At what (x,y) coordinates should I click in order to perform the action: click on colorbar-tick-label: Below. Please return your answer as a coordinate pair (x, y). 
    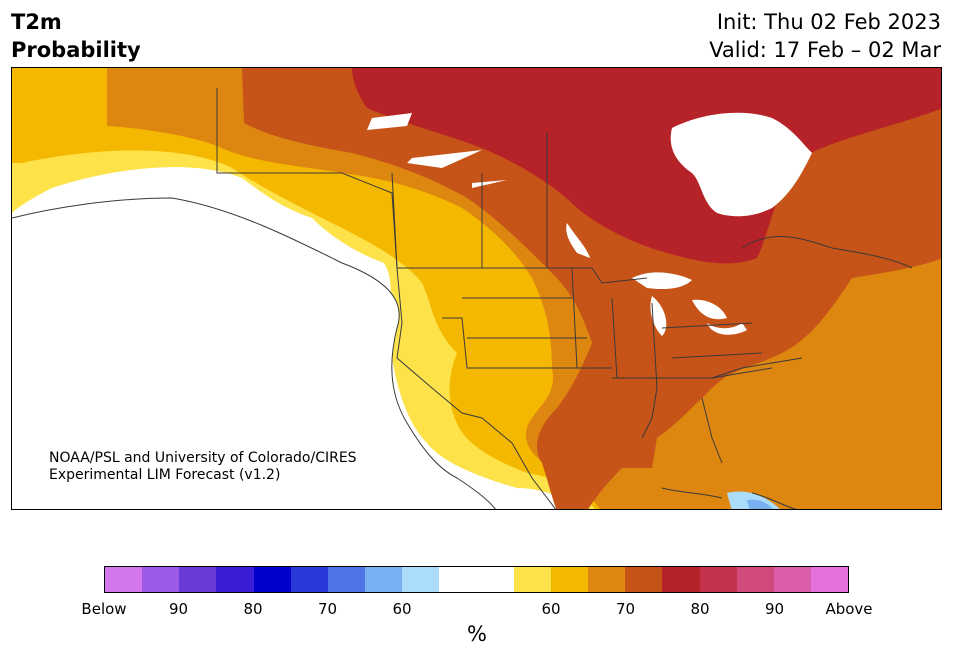
    Looking at the image, I should click on (104, 609).